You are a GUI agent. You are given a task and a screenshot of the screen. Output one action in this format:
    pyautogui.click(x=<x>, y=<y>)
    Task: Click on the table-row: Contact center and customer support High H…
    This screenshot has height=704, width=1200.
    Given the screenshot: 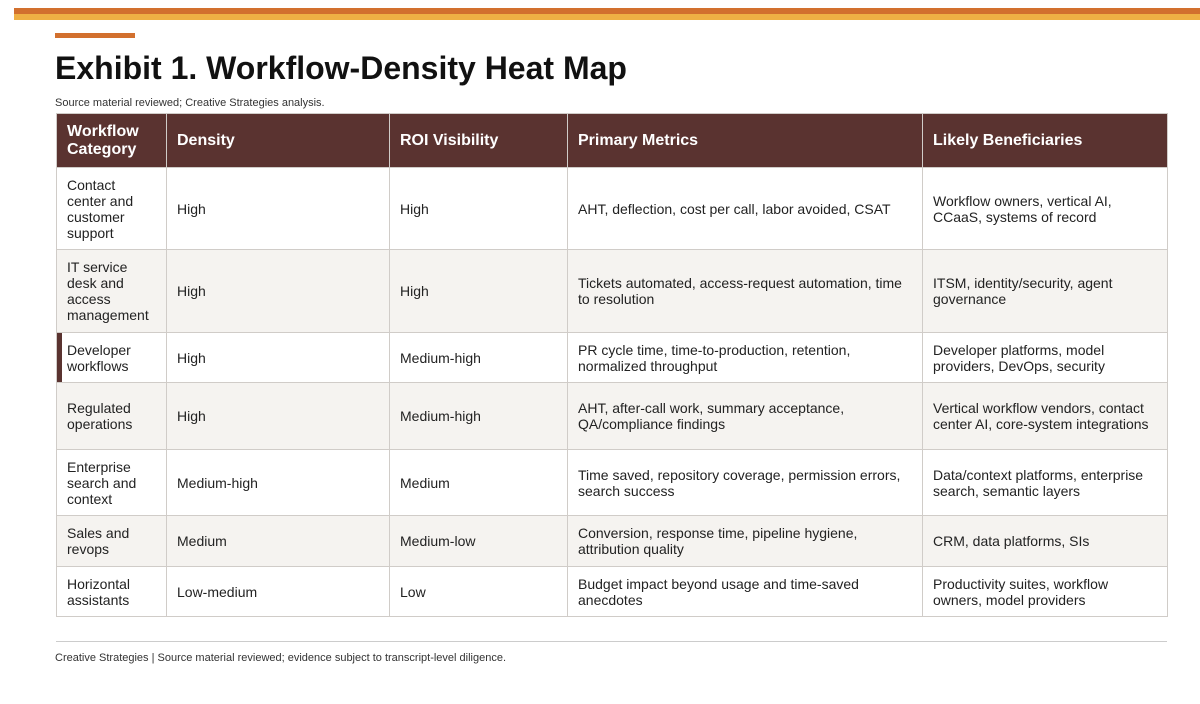 What is the action you would take?
    pyautogui.click(x=612, y=208)
    